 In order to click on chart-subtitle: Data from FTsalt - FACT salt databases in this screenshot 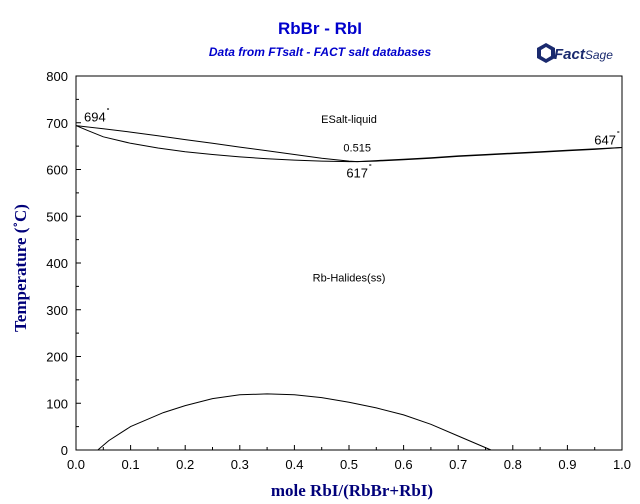, I will do `click(320, 52)`.